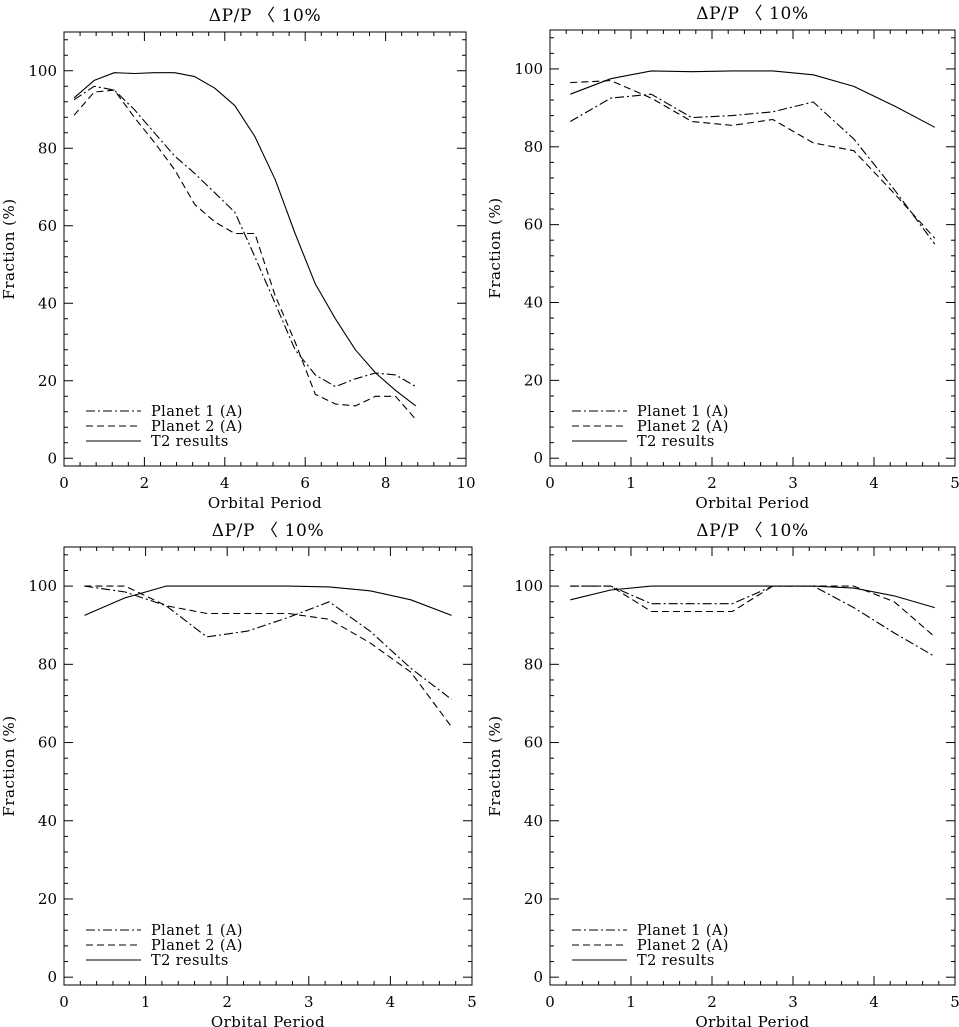 The height and width of the screenshot is (1027, 959). What do you see at coordinates (465, 483) in the screenshot?
I see `x-tick-label: 10` at bounding box center [465, 483].